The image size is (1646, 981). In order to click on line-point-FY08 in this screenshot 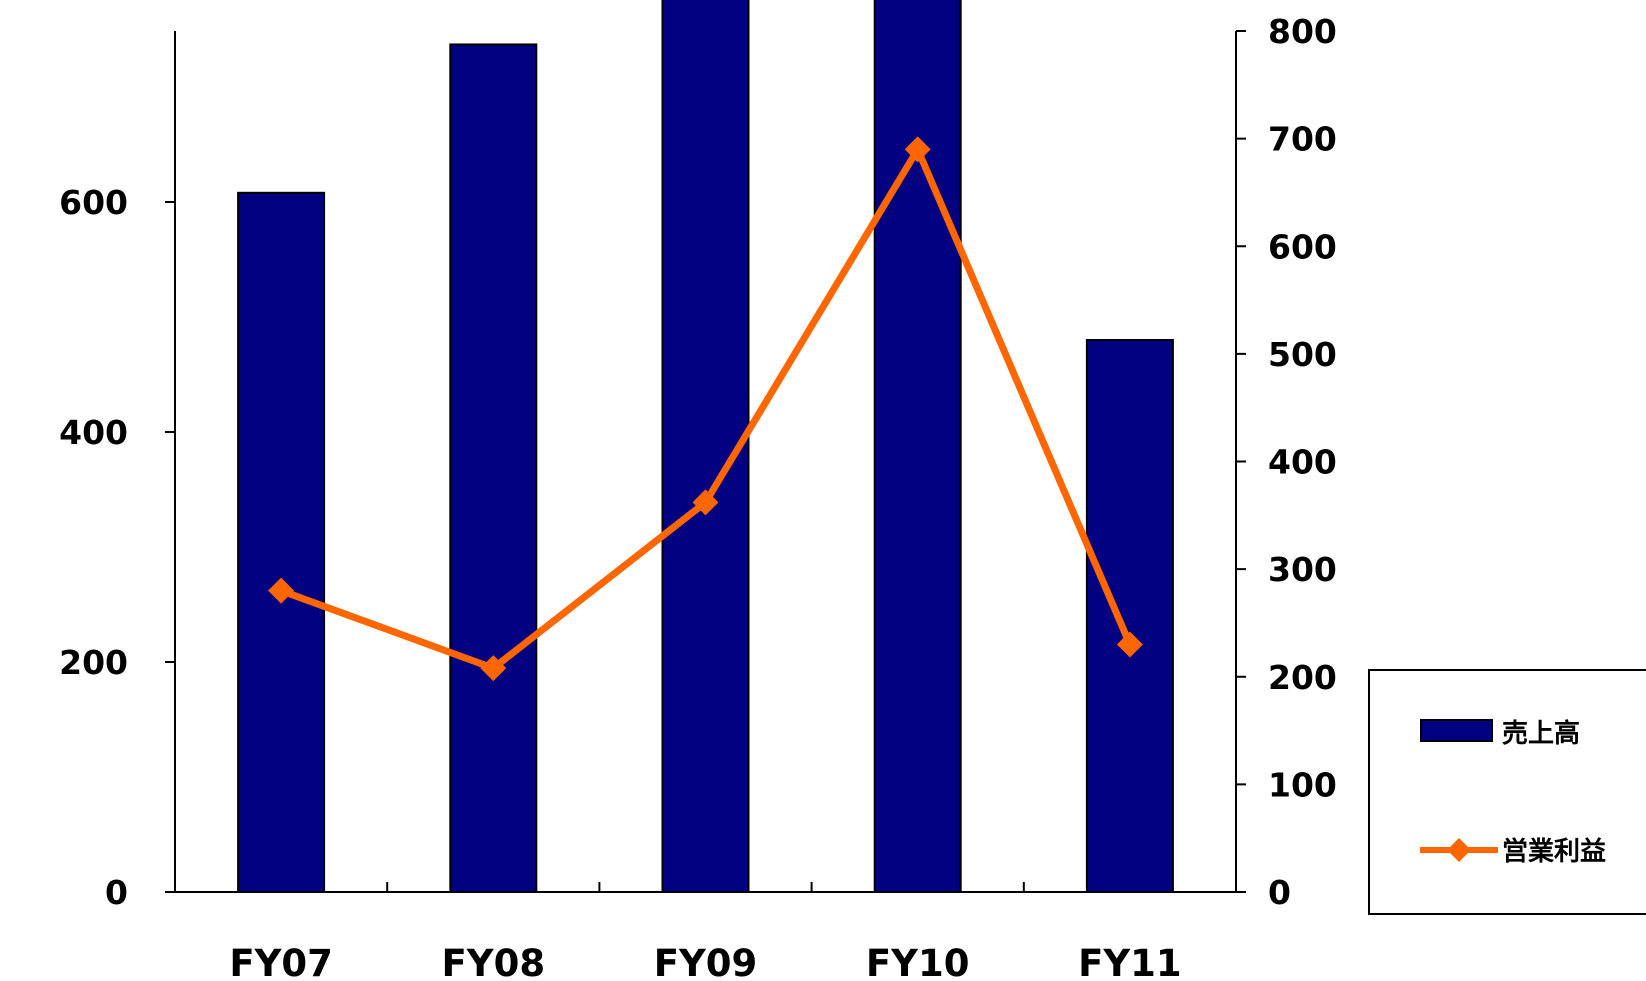, I will do `click(493, 668)`.